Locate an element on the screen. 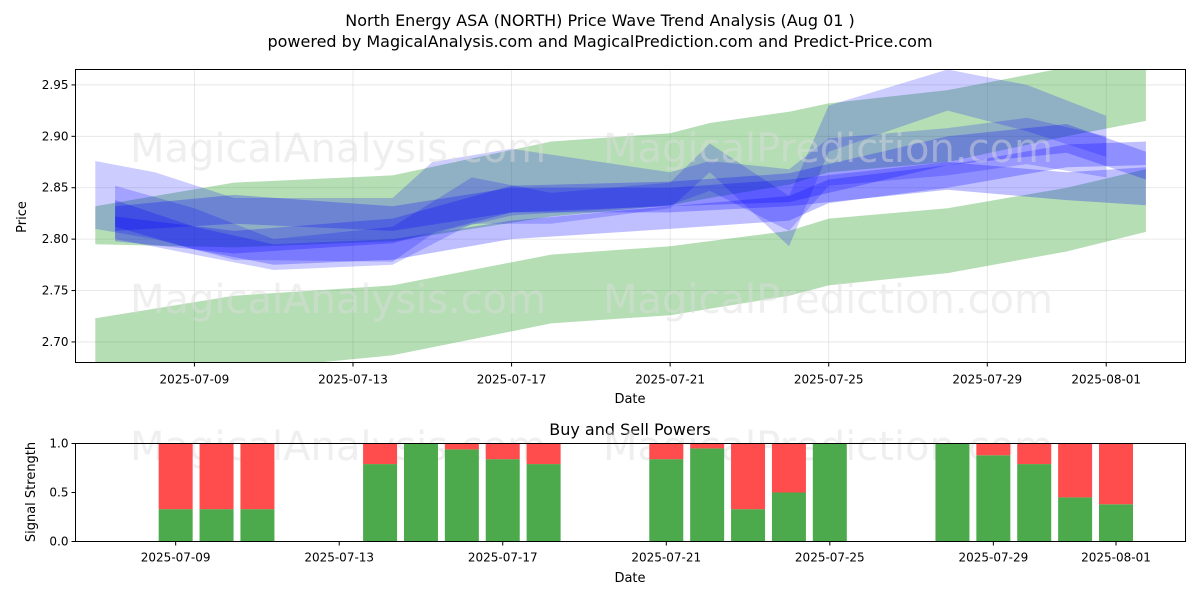 Image resolution: width=1200 pixels, height=604 pixels. signal-x-tick-label: 2025-08-01 is located at coordinates (1116, 558).